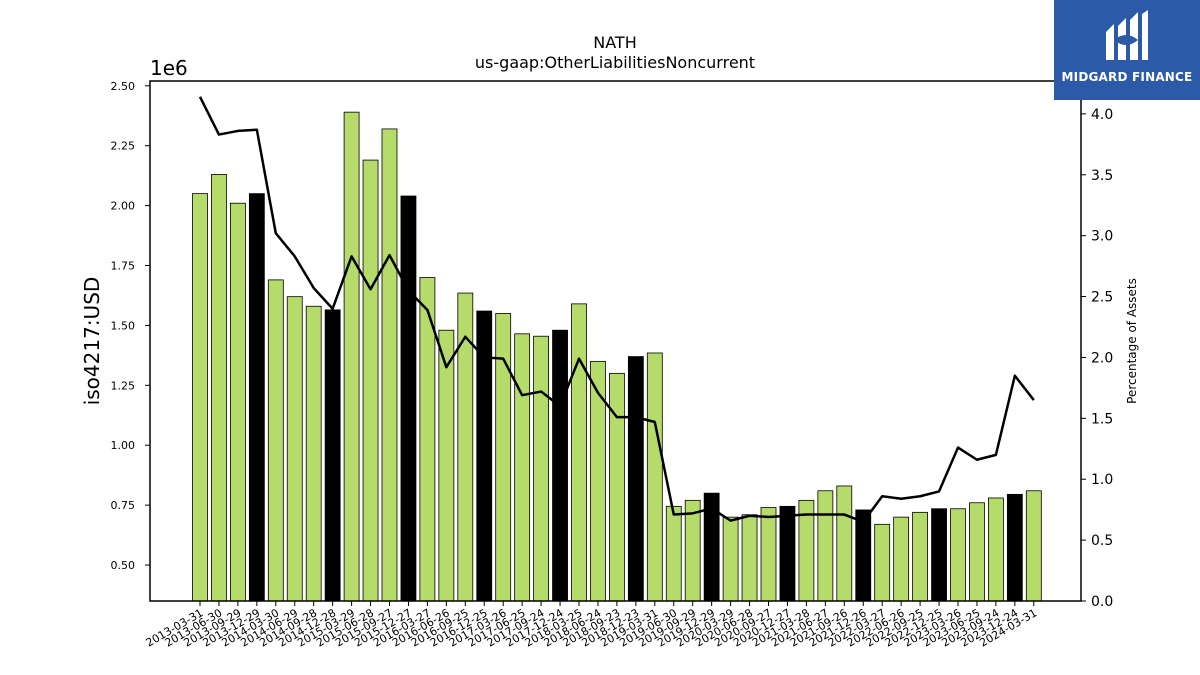 The width and height of the screenshot is (1200, 675). What do you see at coordinates (123, 565) in the screenshot?
I see `y-tick-label: 0.50` at bounding box center [123, 565].